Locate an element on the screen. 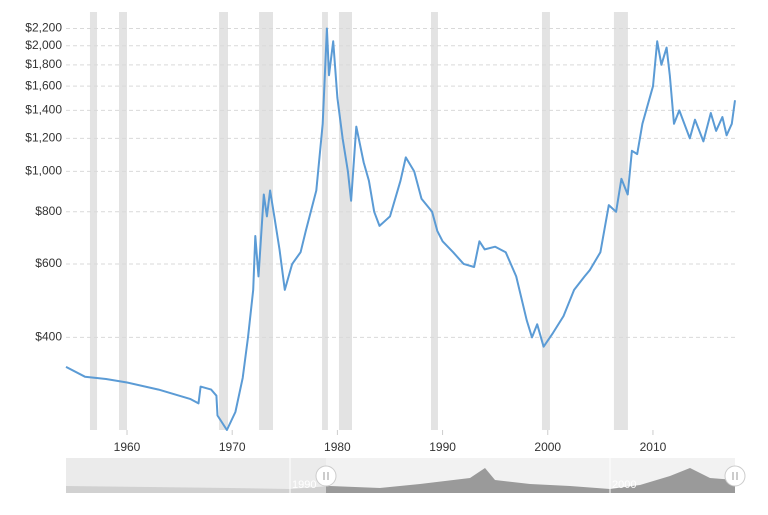 The height and width of the screenshot is (515, 768). y-tick-label: $800 is located at coordinates (48, 211).